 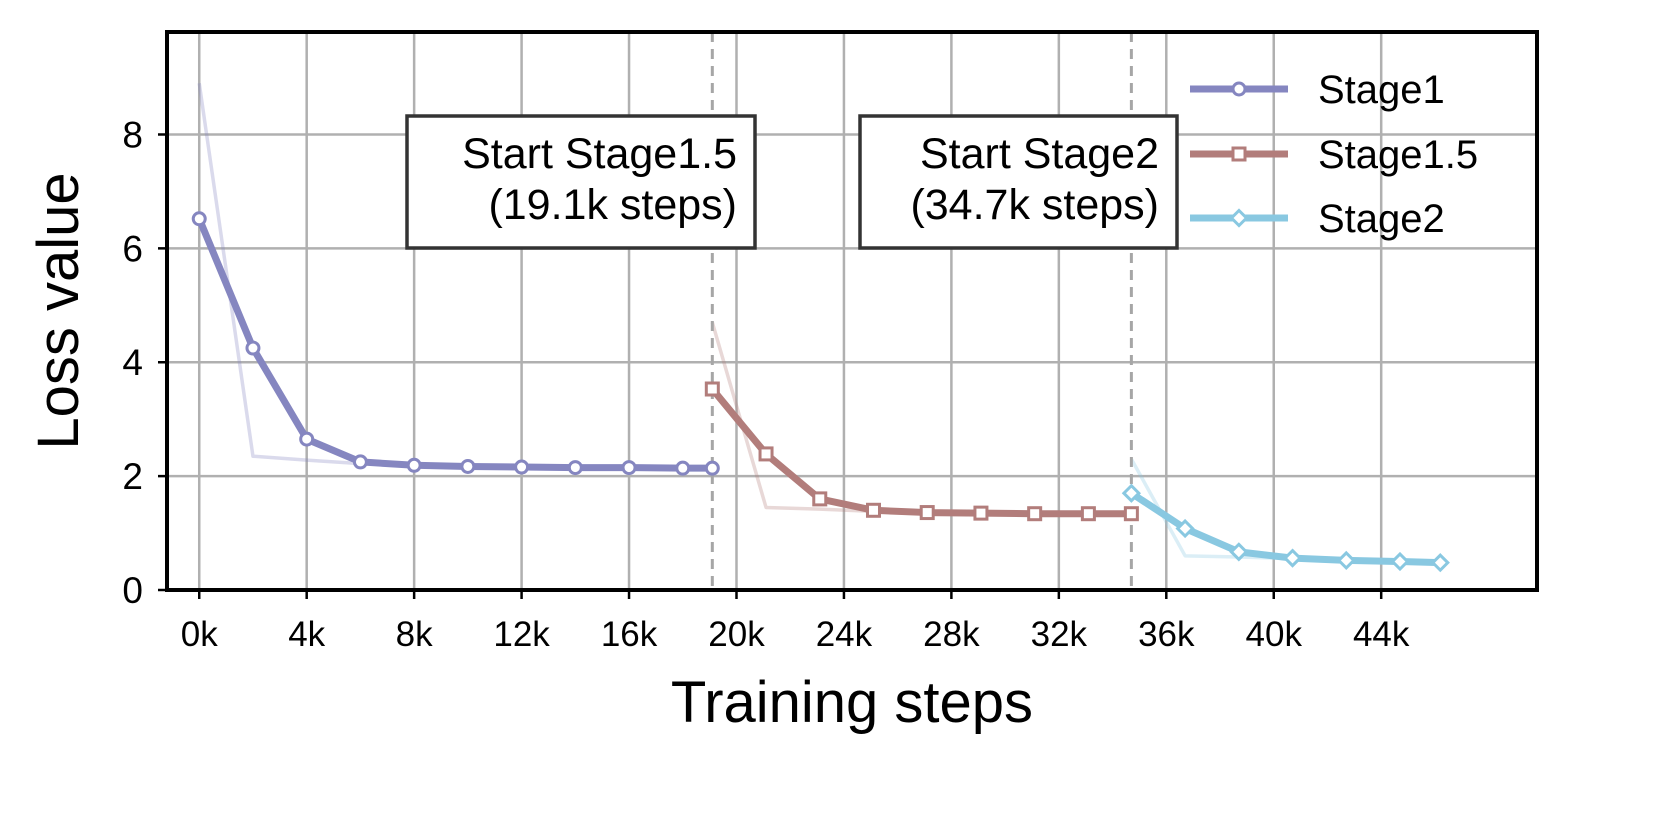 What do you see at coordinates (199, 634) in the screenshot?
I see `x-tick-label: 0k` at bounding box center [199, 634].